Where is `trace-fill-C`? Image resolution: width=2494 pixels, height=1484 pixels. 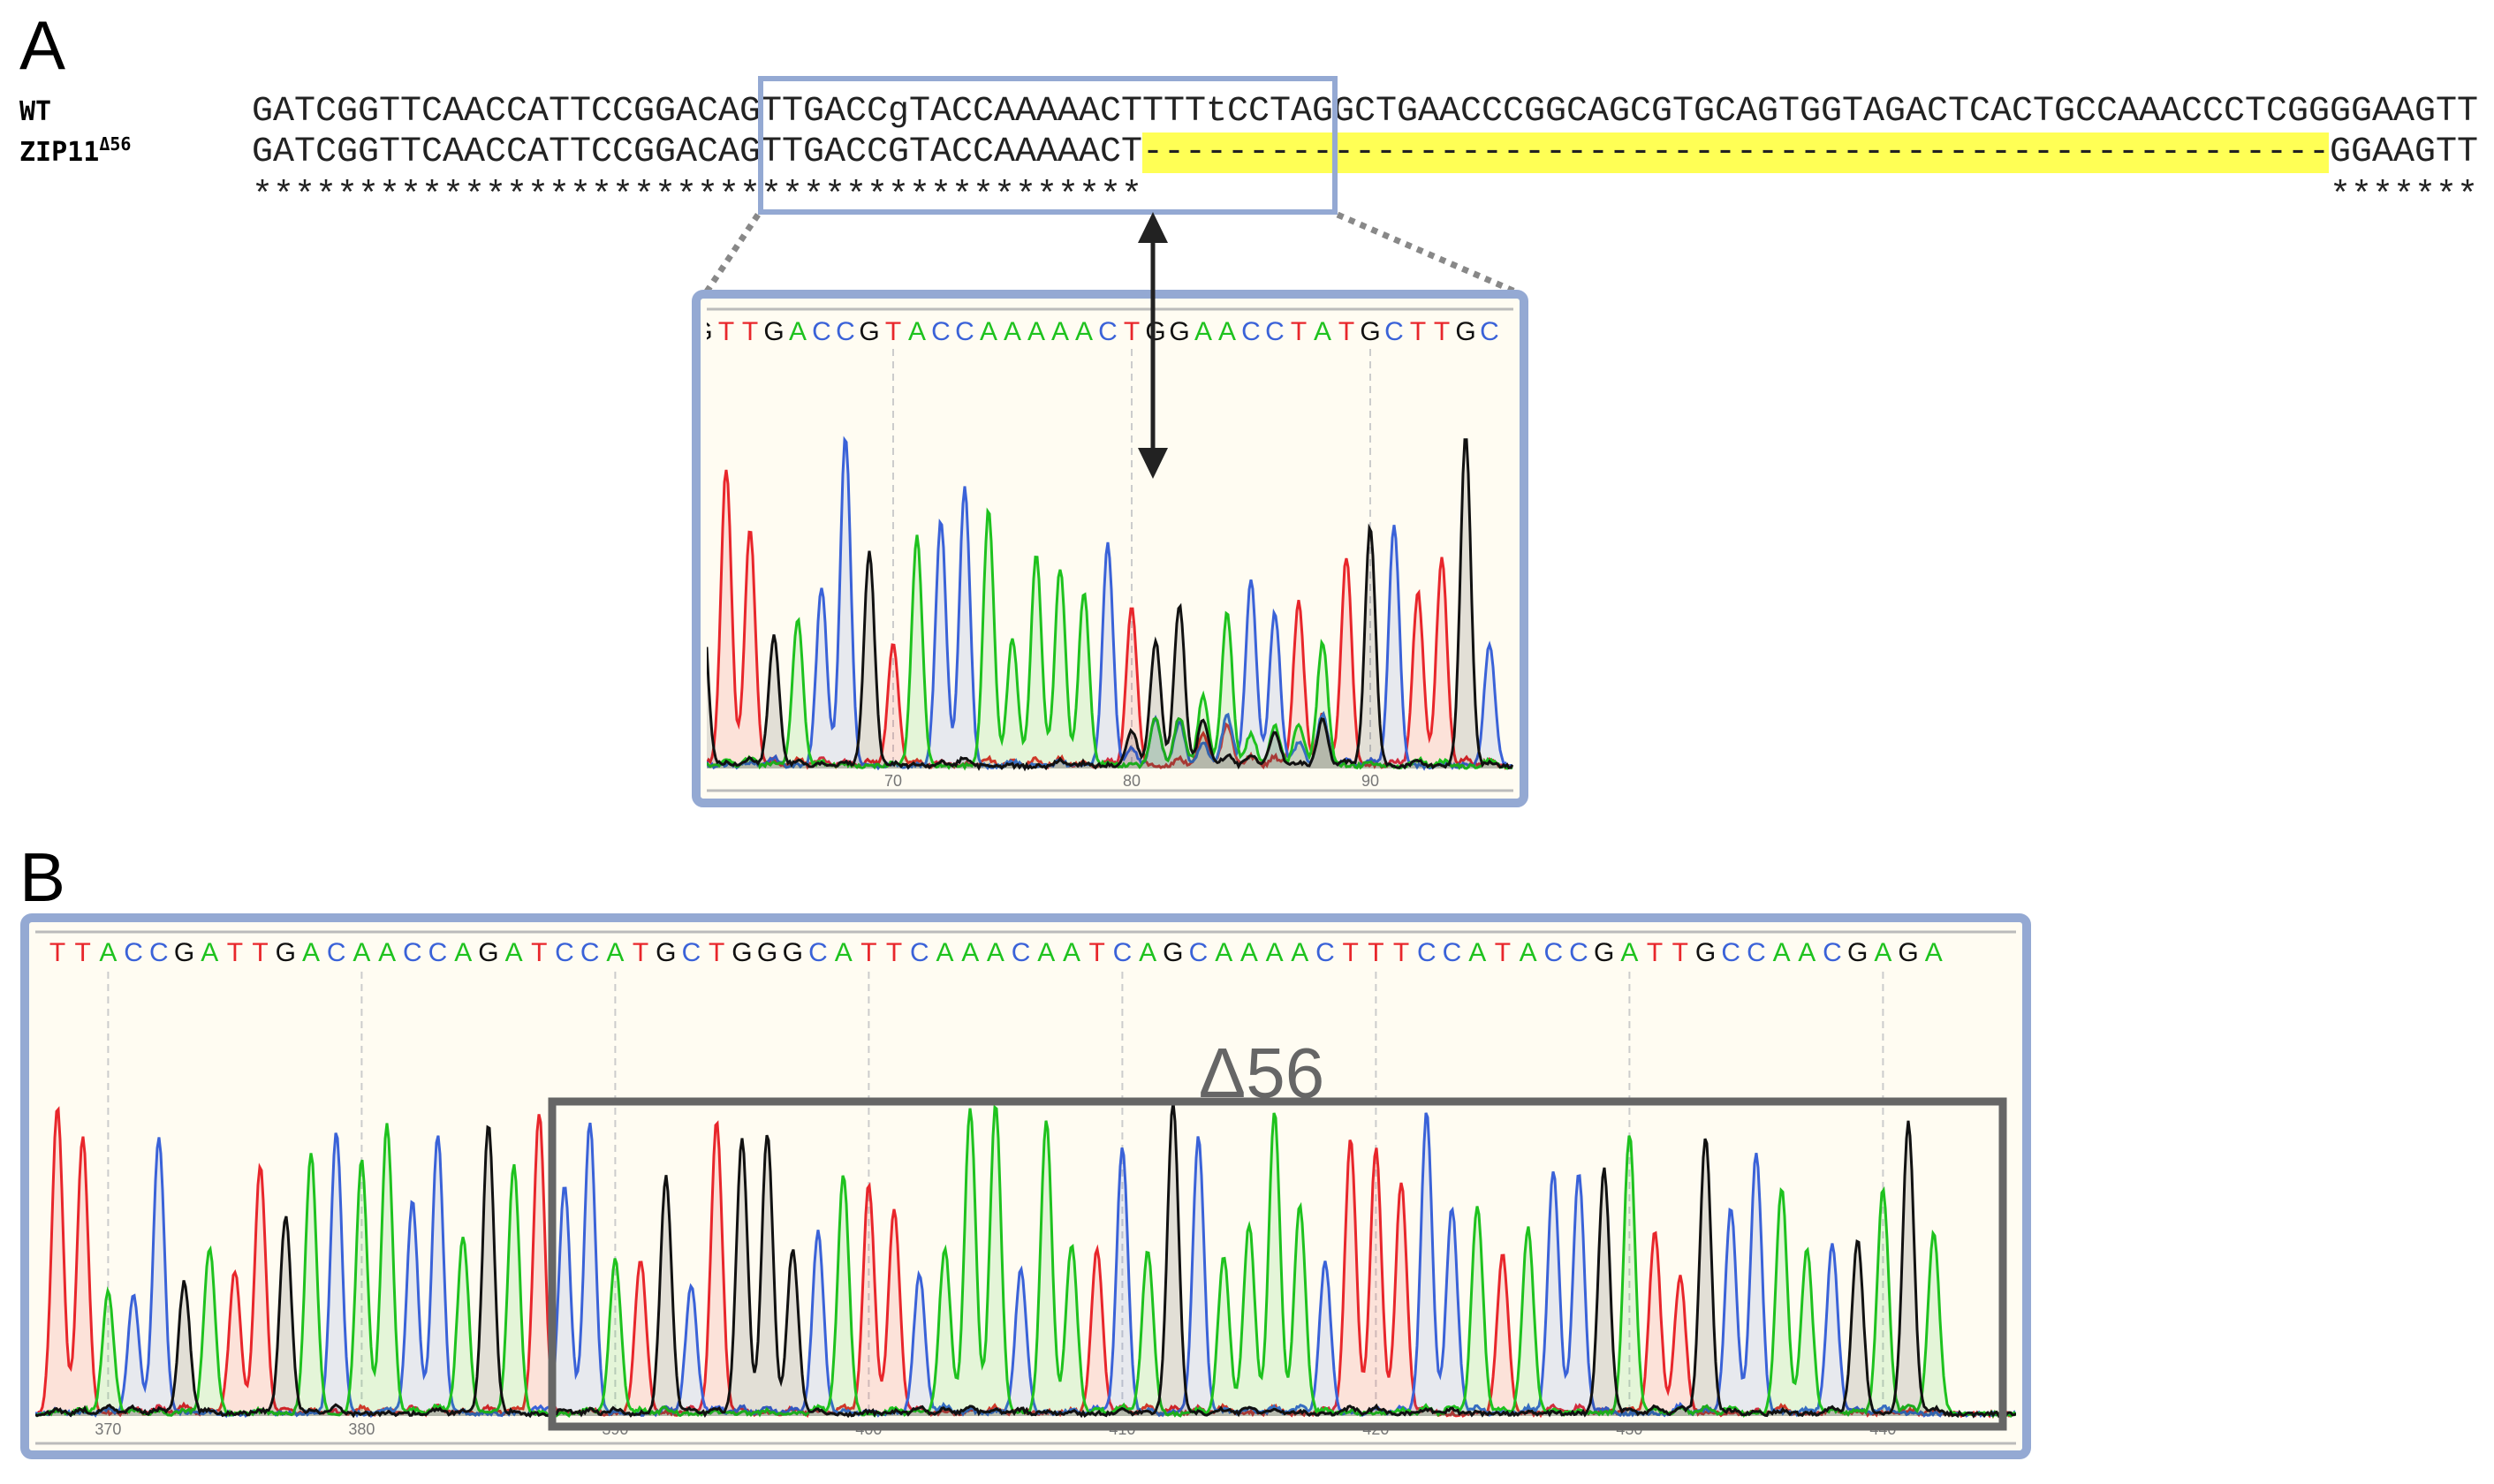
trace-fill-C is located at coordinates (1110, 603).